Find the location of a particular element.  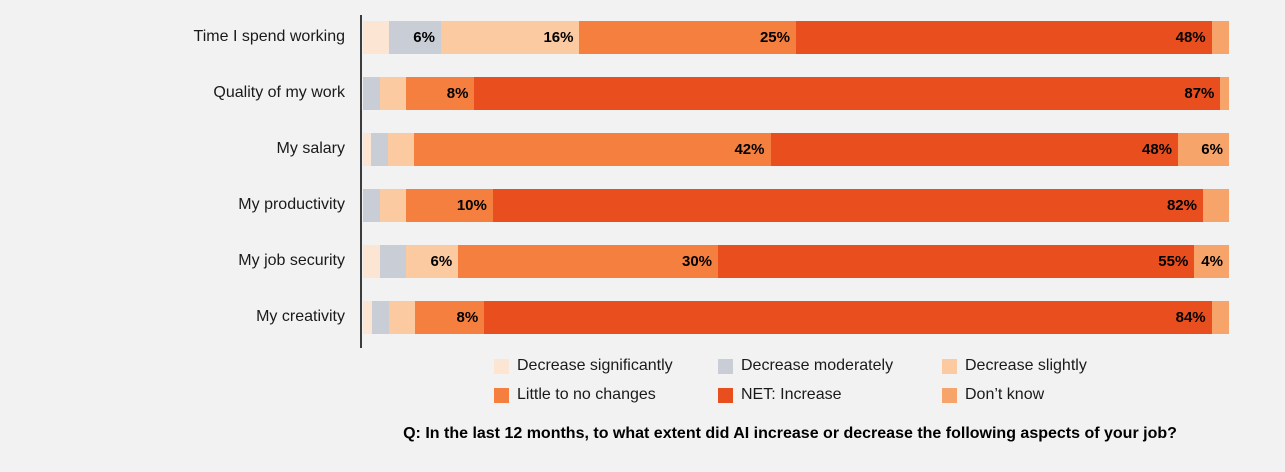

bar-row: My creativity 8% 84% is located at coordinates (642, 317).